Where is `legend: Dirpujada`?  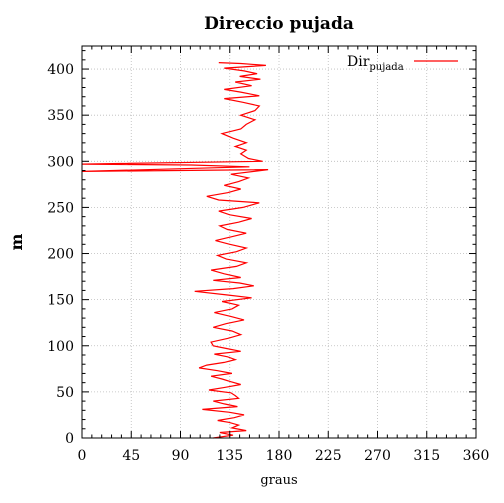
legend: Dirpujada is located at coordinates (402, 63).